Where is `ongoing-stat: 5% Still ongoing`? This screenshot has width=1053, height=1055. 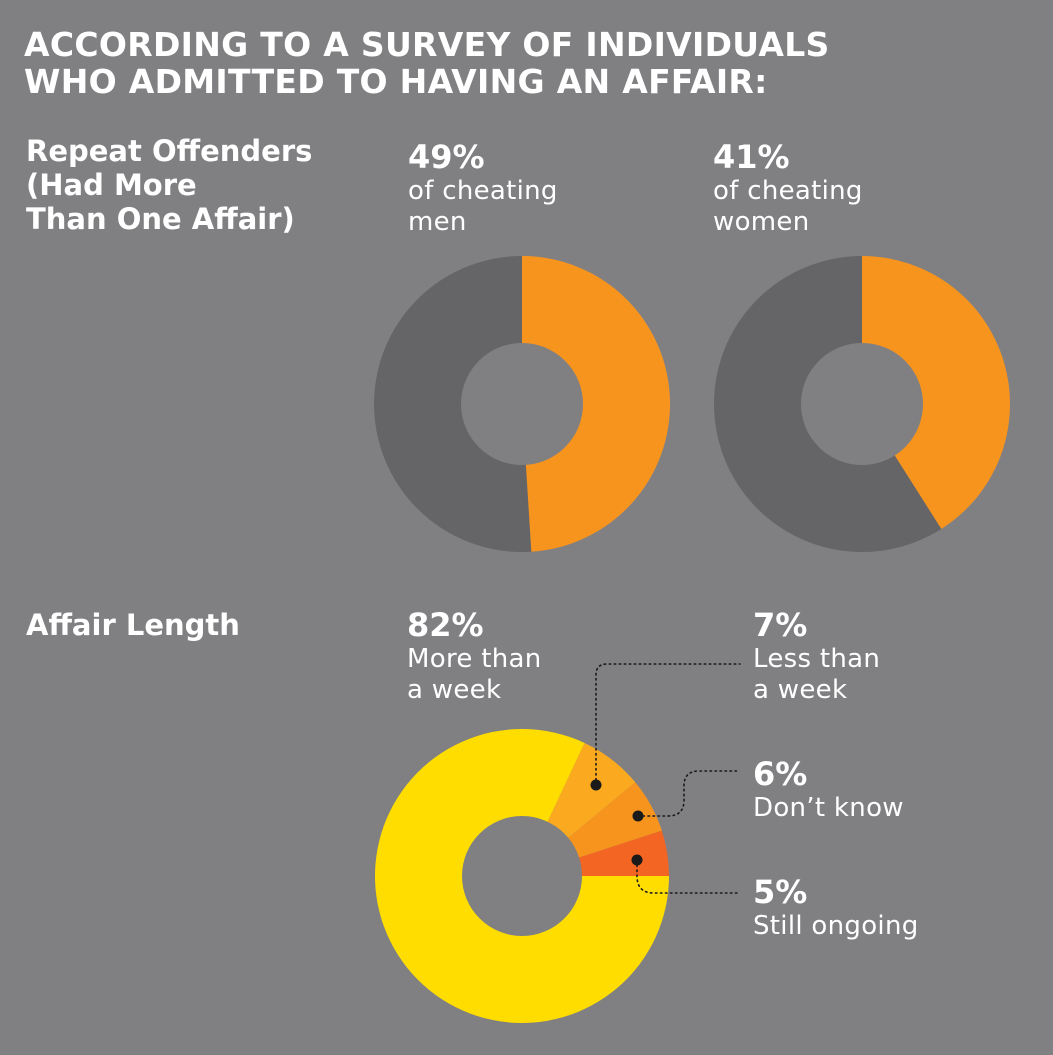
ongoing-stat: 5% Still ongoing is located at coordinates (836, 907).